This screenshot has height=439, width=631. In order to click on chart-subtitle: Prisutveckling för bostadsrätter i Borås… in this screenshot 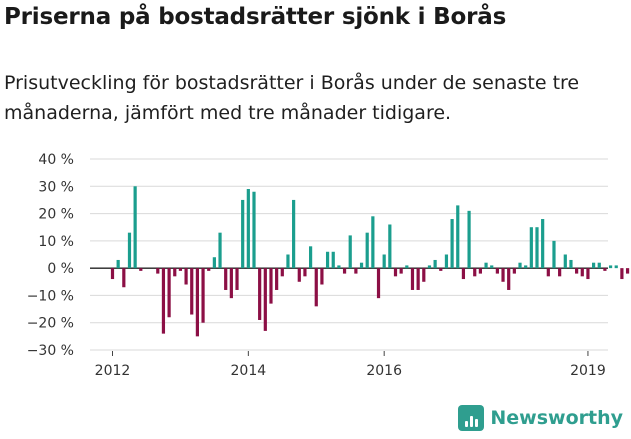, I will do `click(292, 98)`.